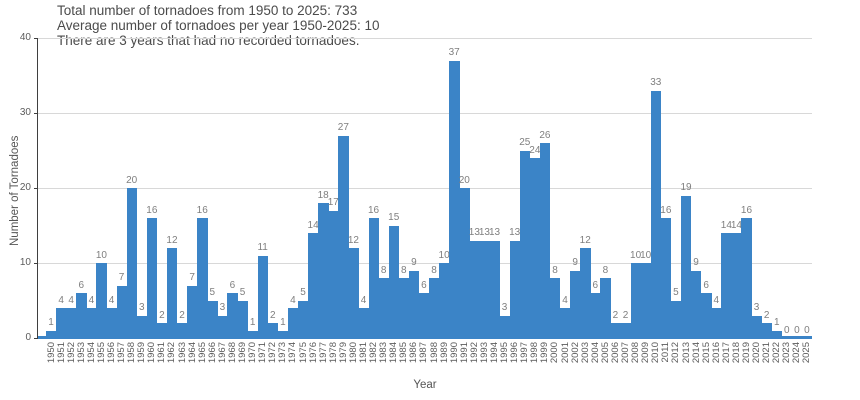 The height and width of the screenshot is (400, 860). I want to click on bar-1972, so click(273, 330).